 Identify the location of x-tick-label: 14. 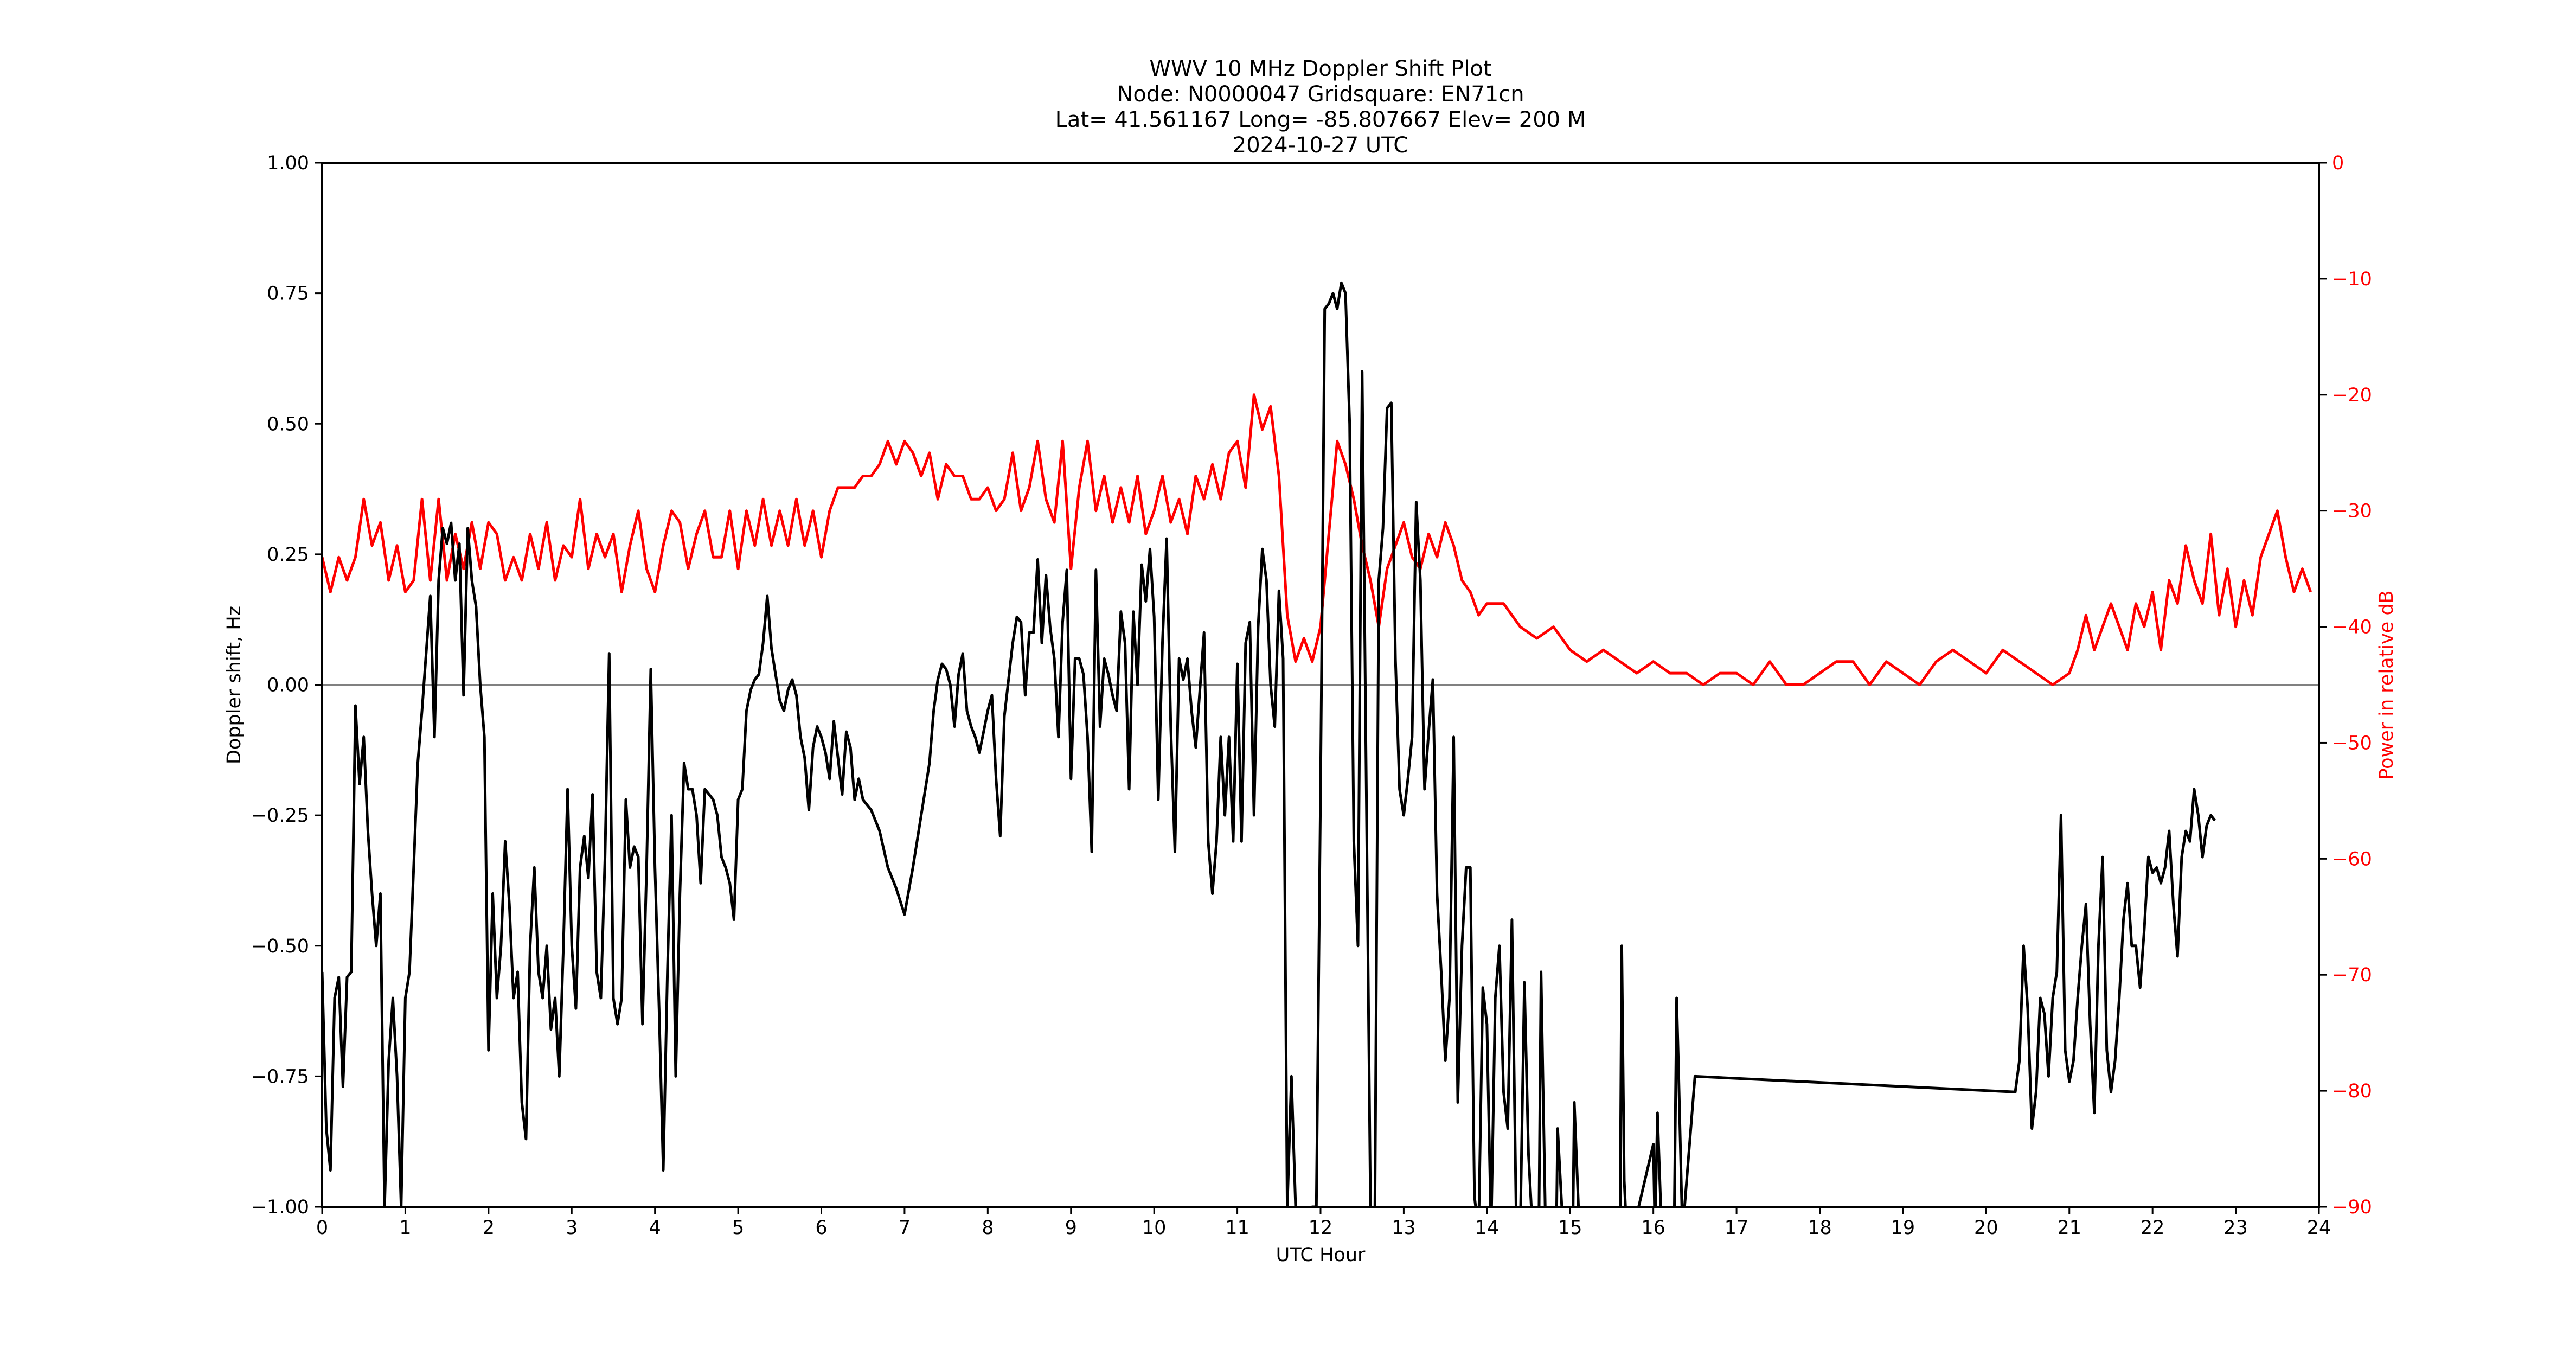
(1487, 1228).